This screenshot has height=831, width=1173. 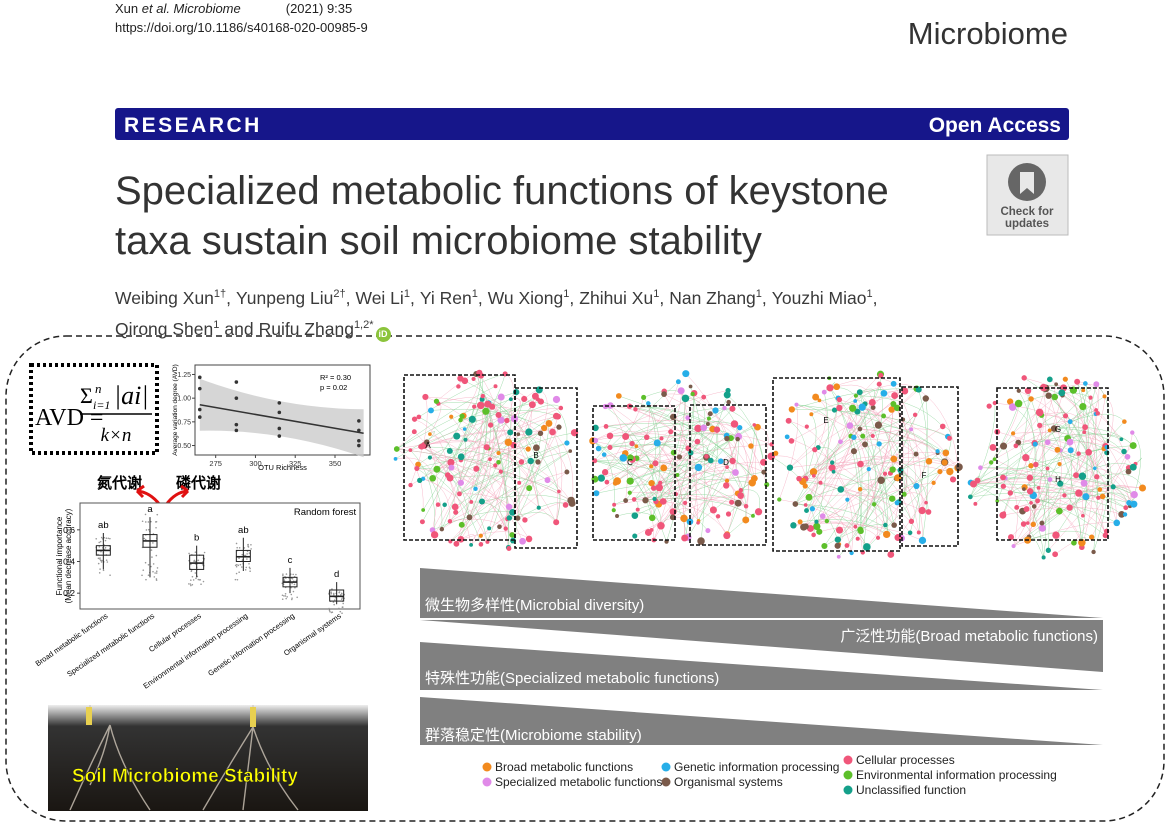 I want to click on article-type: RESEARCH, so click(x=193, y=125).